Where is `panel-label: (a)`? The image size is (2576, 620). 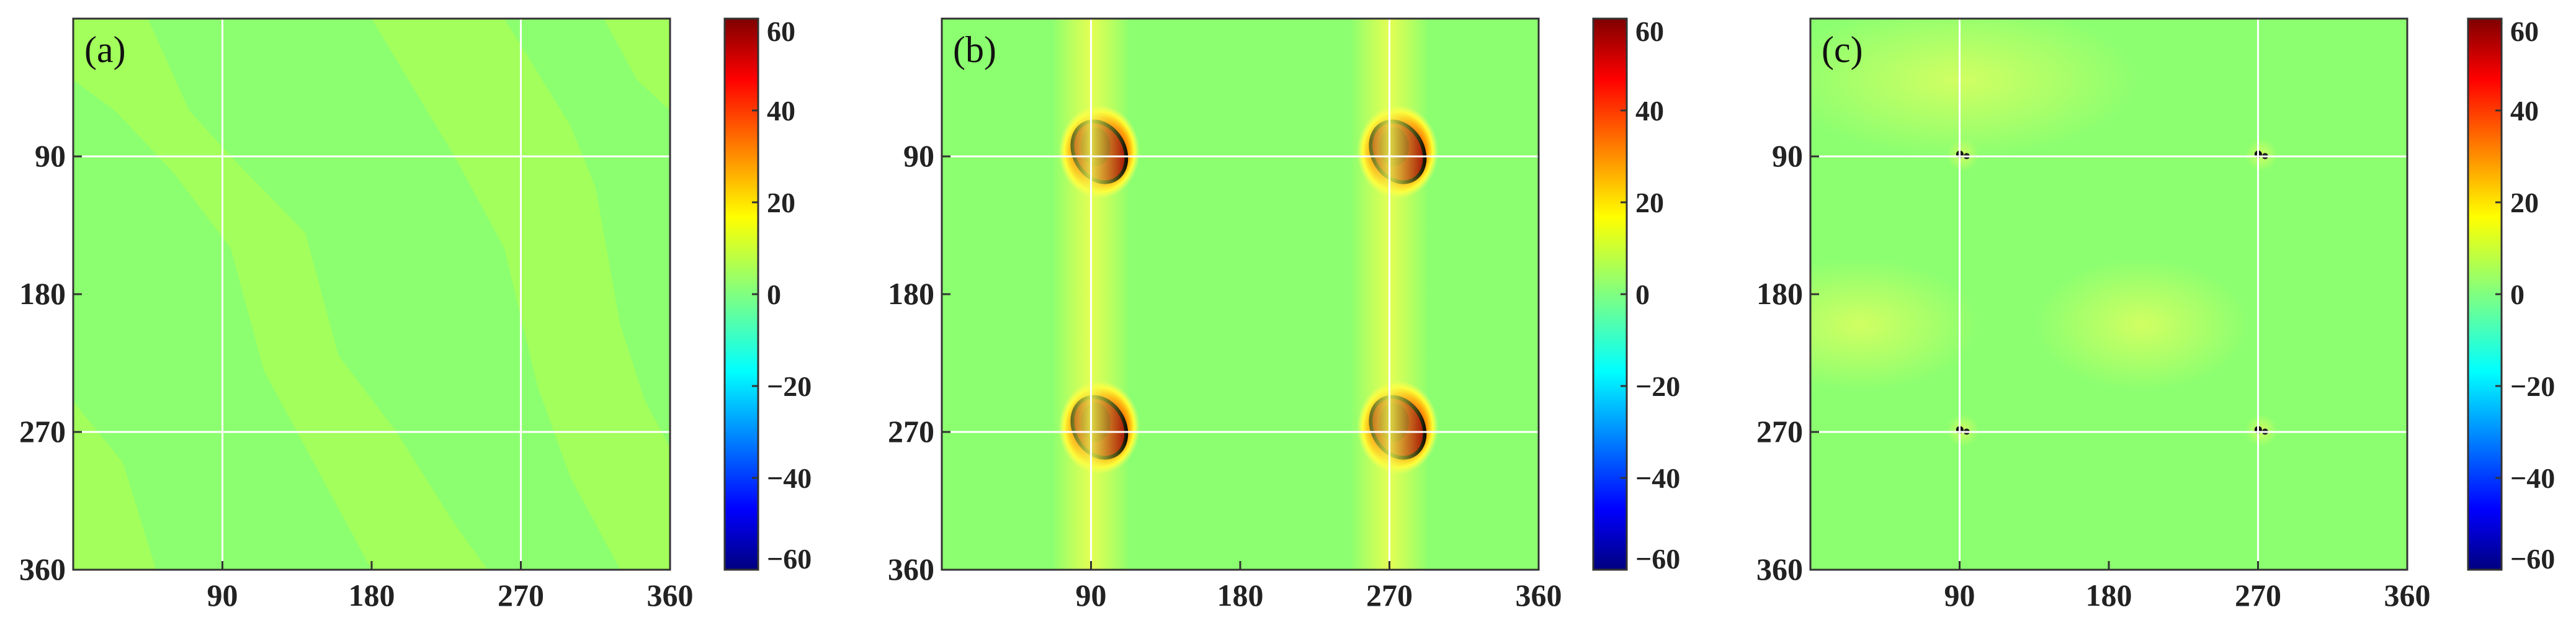
panel-label: (a) is located at coordinates (105, 50).